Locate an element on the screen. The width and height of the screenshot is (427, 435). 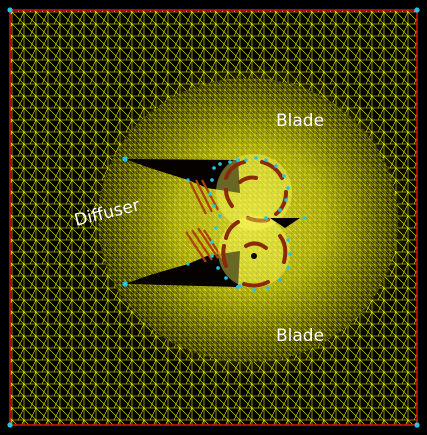
upper-rotor-disk is located at coordinates (254, 192).